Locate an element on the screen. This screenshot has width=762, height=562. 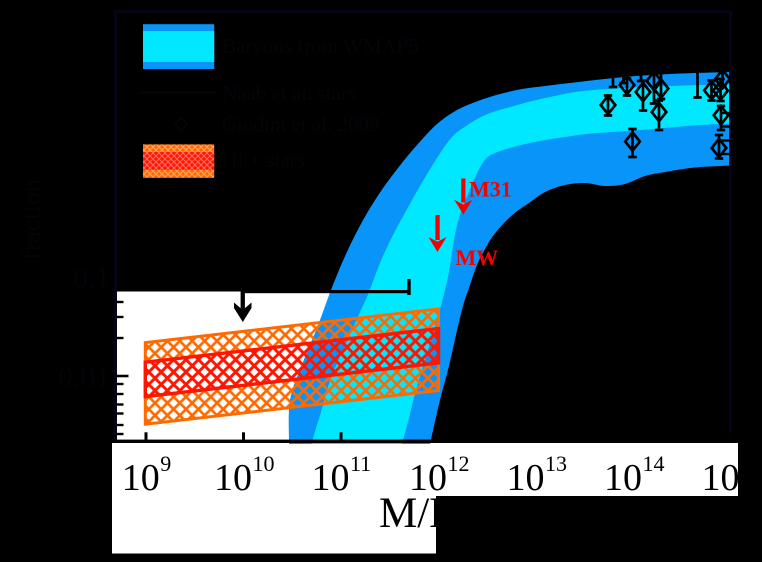
svg-text: Naab et al. stars is located at coordinates (289, 93).